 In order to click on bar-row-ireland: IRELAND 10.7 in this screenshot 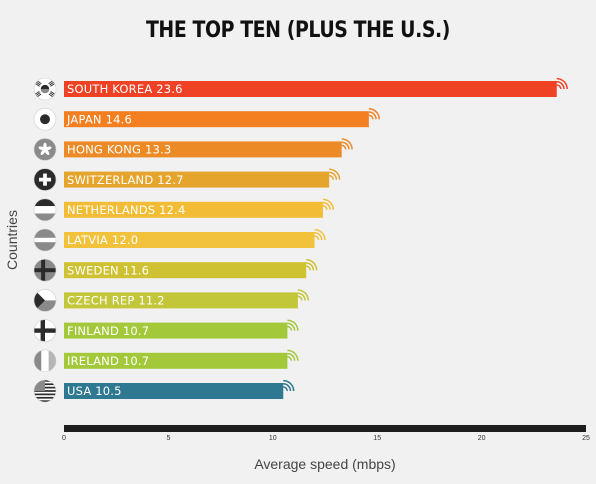, I will do `click(166, 361)`.